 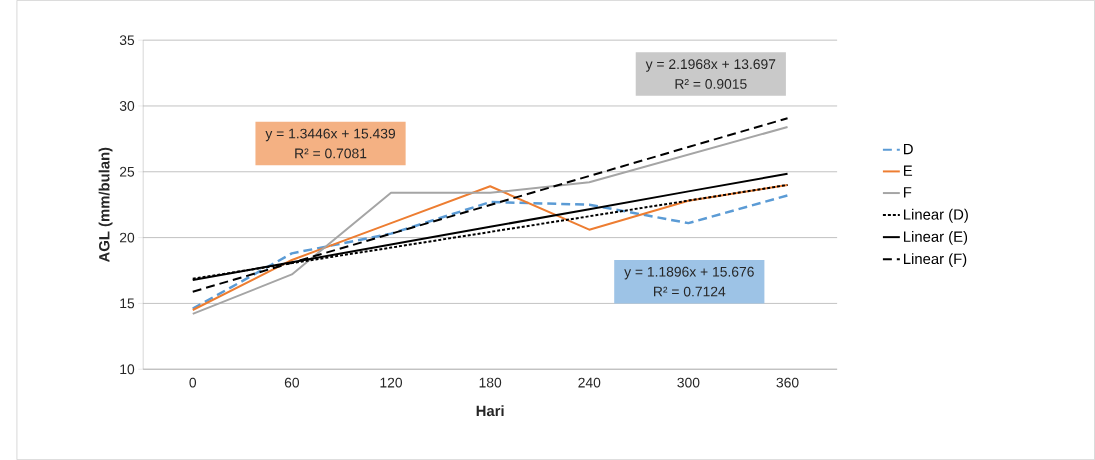 What do you see at coordinates (127, 369) in the screenshot?
I see `y-tick-label: 10` at bounding box center [127, 369].